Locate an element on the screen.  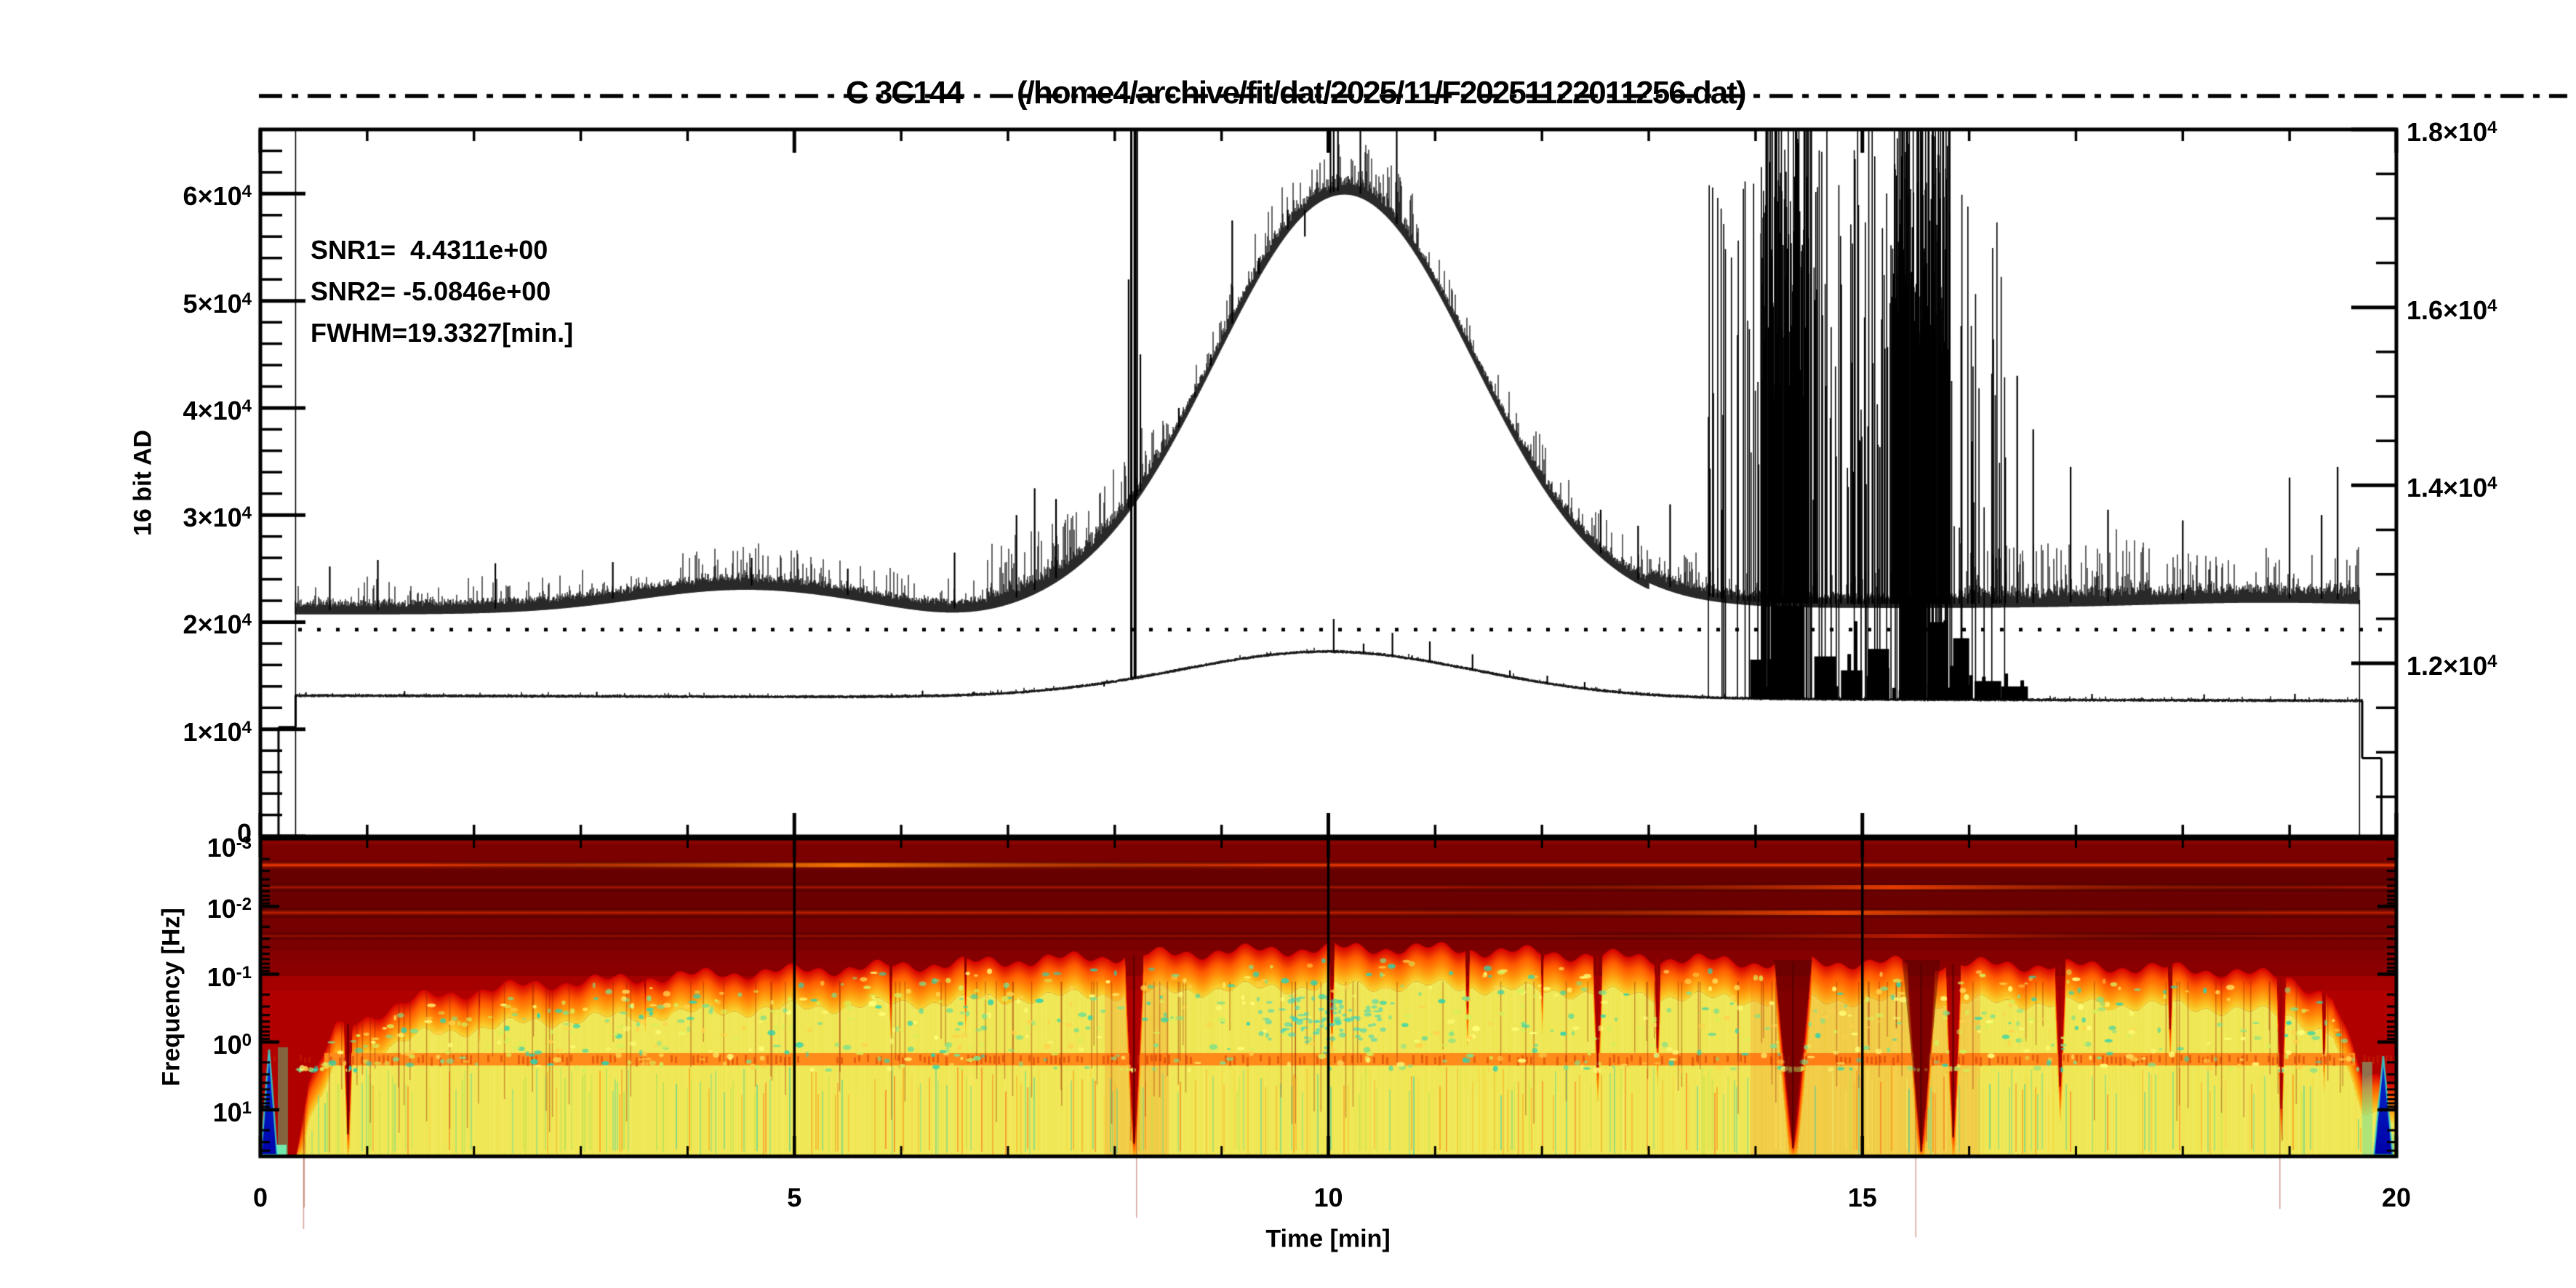
x-time-tick-label: 20 is located at coordinates (2396, 1197).